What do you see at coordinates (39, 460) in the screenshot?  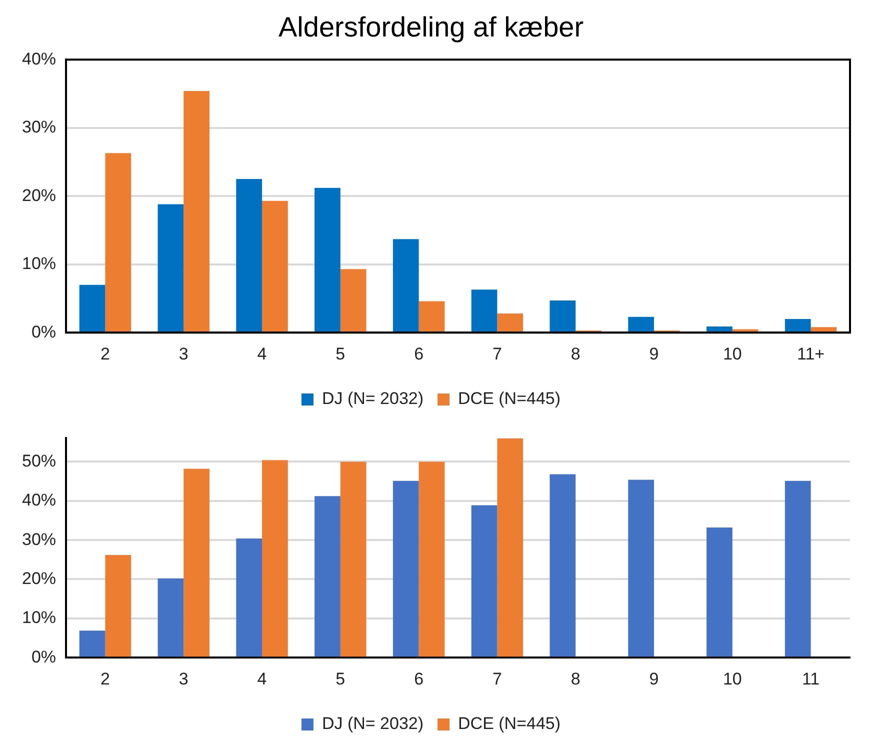 I see `y-tick-label: 50%` at bounding box center [39, 460].